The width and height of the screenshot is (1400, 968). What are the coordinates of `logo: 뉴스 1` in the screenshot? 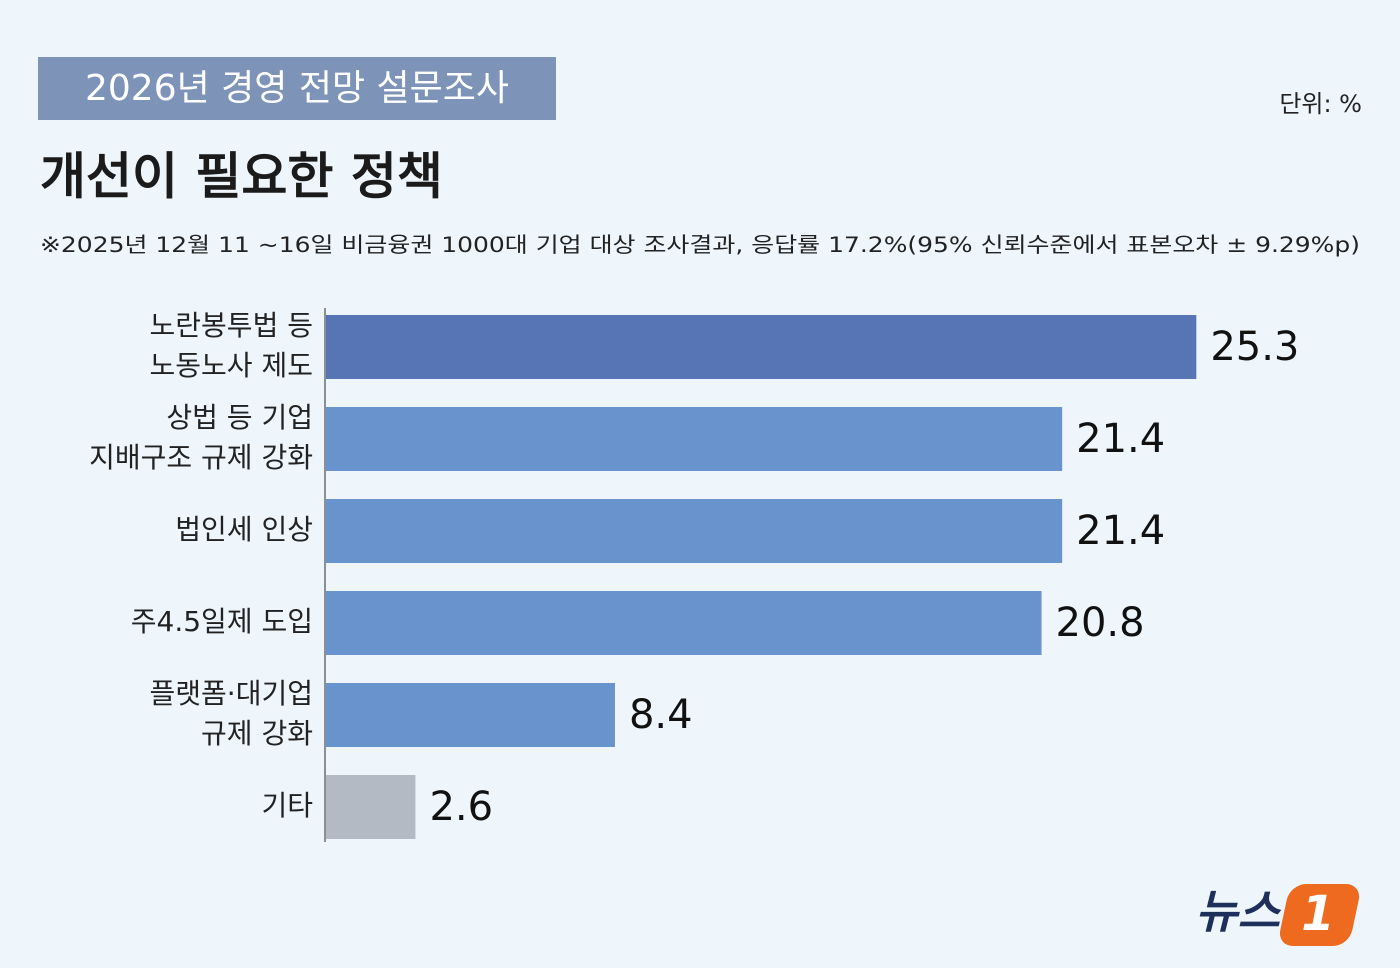 It's located at (1277, 915).